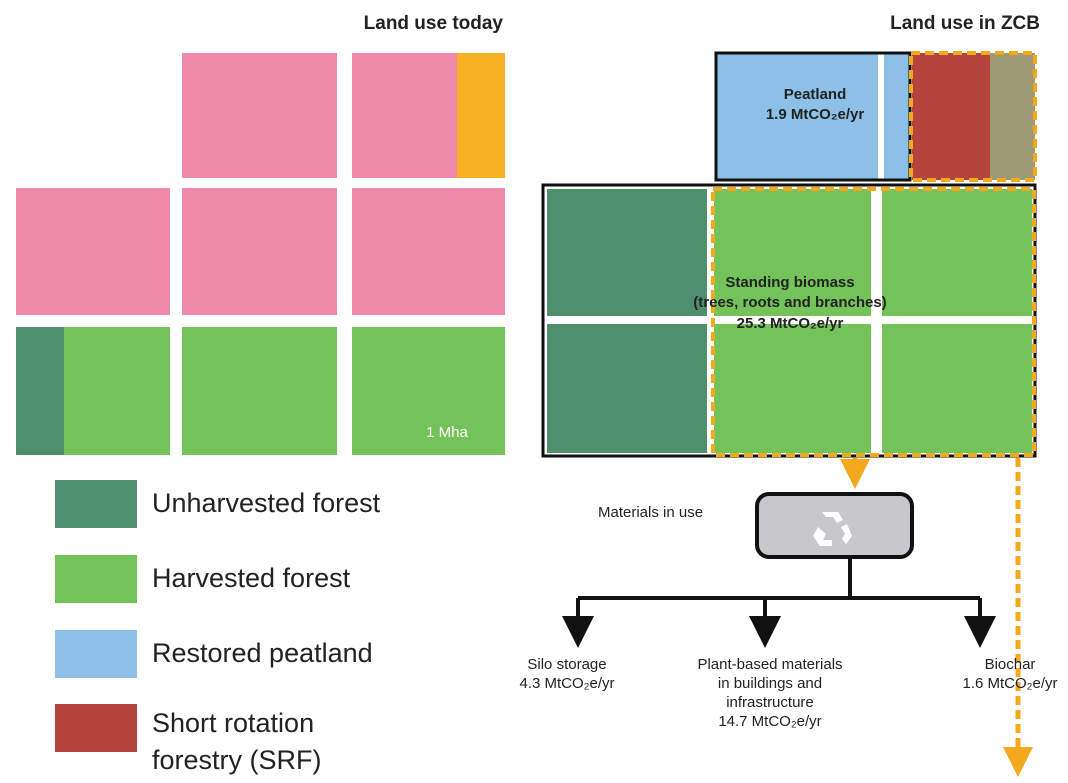  I want to click on label: (trees, roots and branches), so click(789, 302).